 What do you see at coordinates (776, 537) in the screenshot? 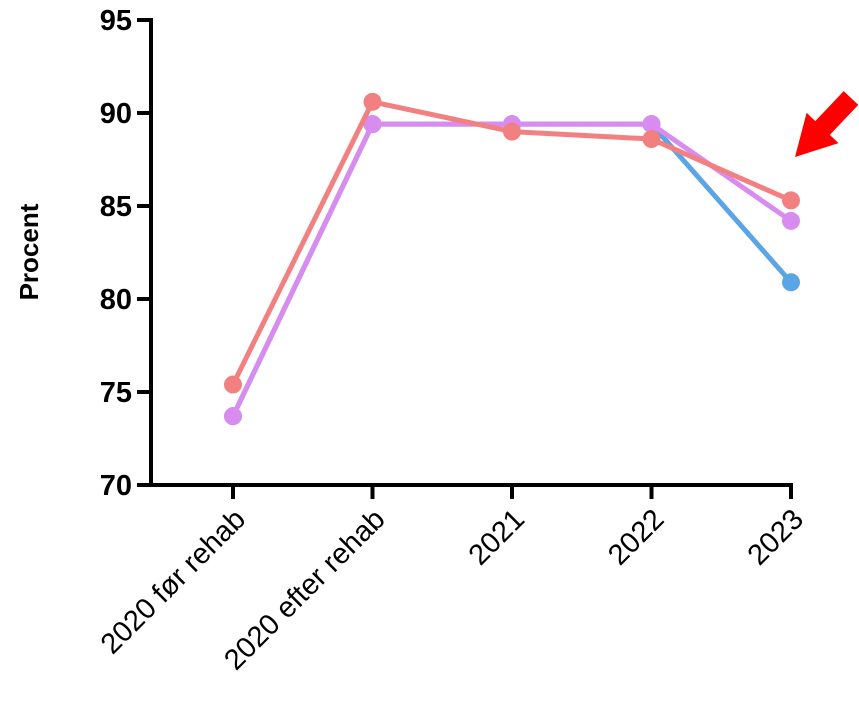
I see `x-tick-label: 2023` at bounding box center [776, 537].